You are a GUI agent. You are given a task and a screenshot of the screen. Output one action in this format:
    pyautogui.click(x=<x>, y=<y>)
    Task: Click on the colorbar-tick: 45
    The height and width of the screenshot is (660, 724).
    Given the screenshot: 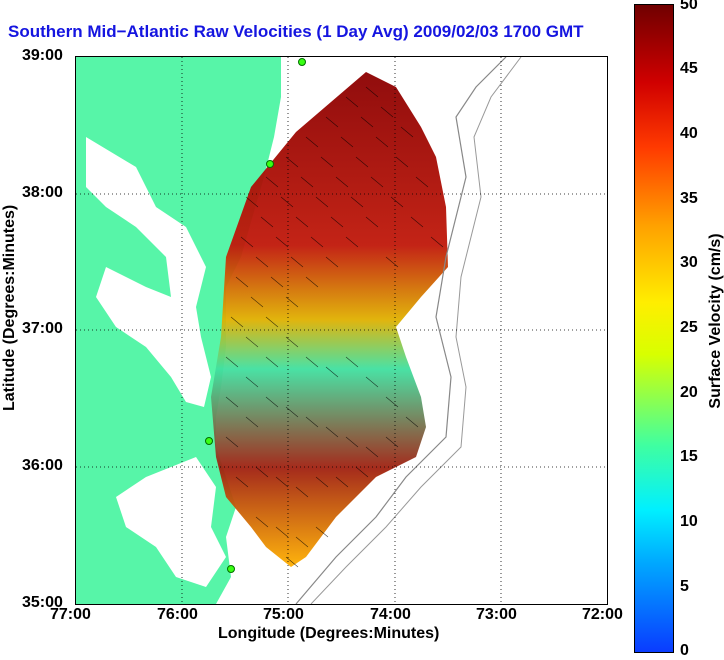 What is the action you would take?
    pyautogui.click(x=689, y=68)
    